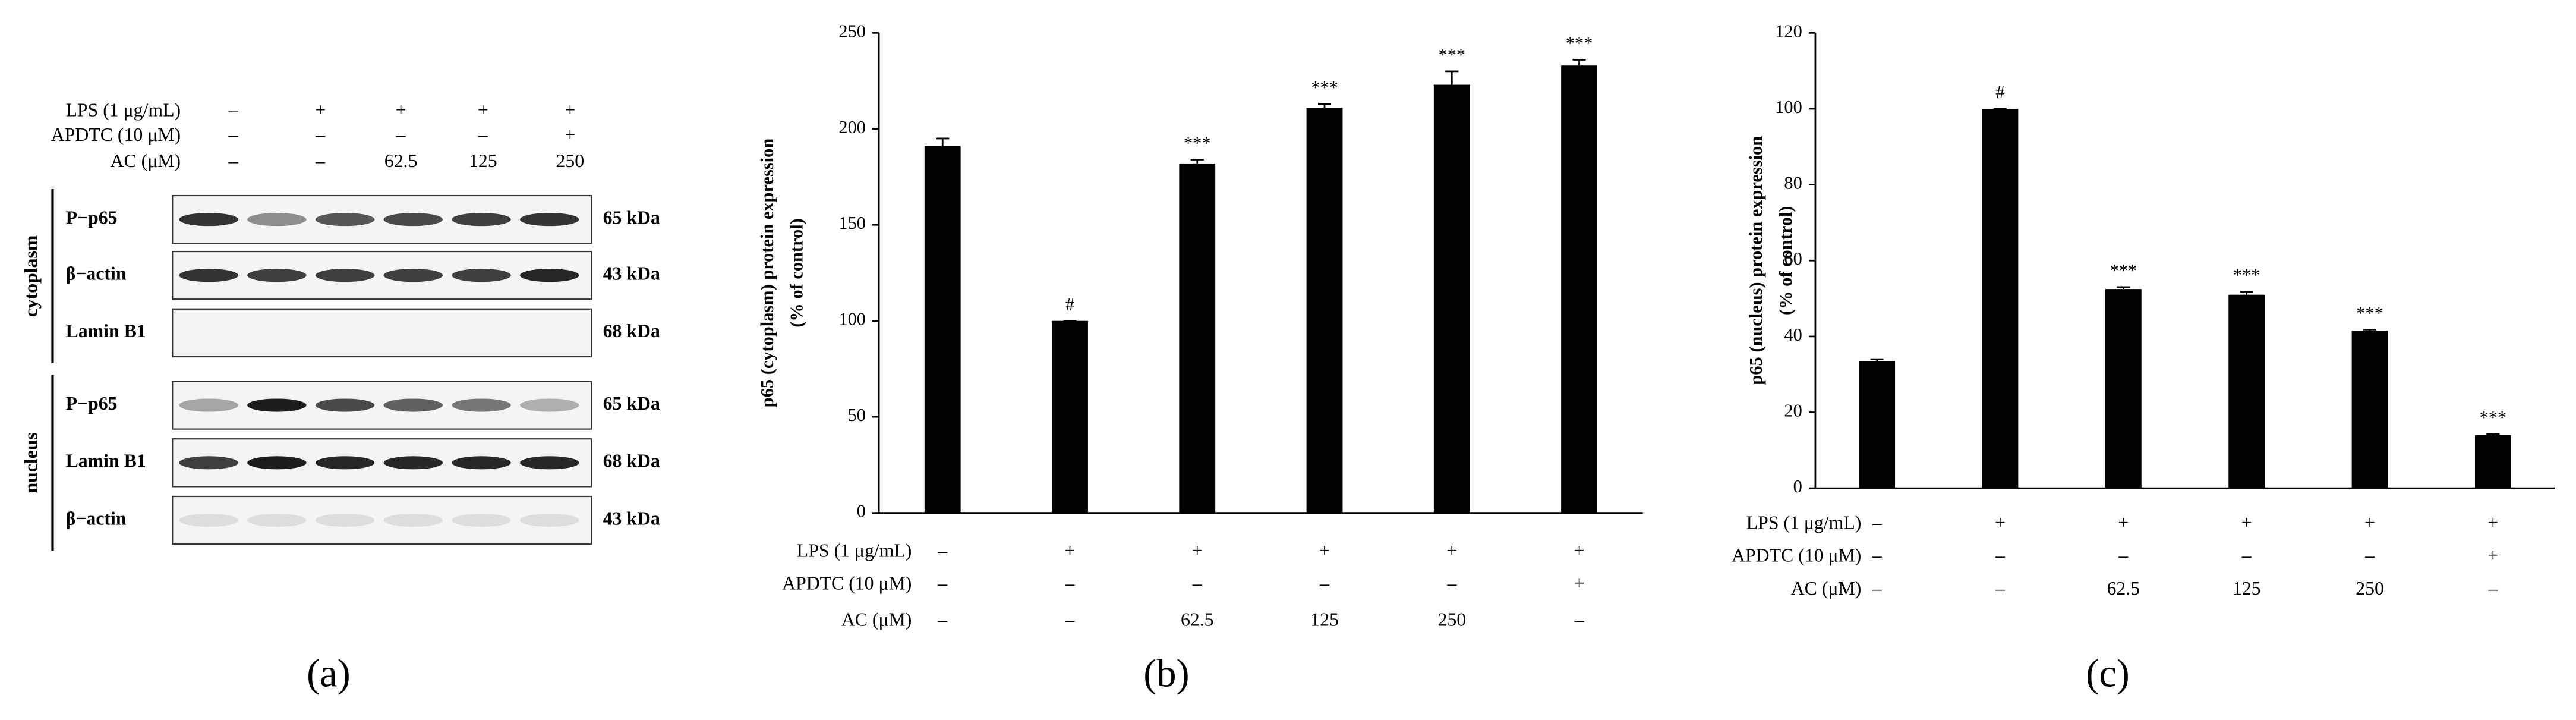  What do you see at coordinates (1827, 588) in the screenshot?
I see `condition-label: AC (μM)` at bounding box center [1827, 588].